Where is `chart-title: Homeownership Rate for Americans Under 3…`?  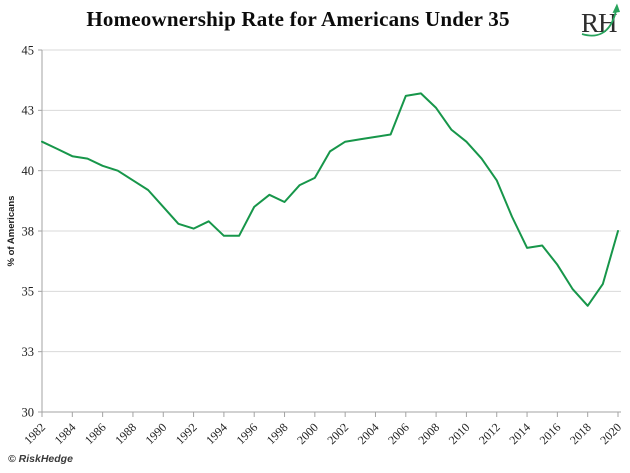 chart-title: Homeownership Rate for Americans Under 3… is located at coordinates (298, 19).